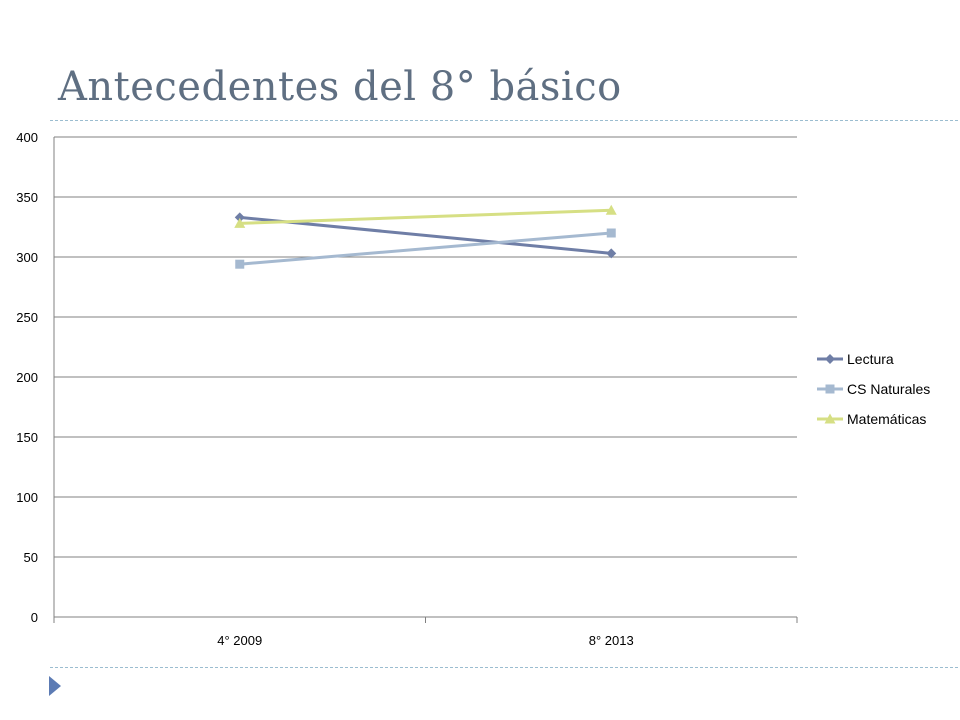 This screenshot has width=960, height=720. What do you see at coordinates (425, 632) in the screenshot?
I see `x-axis: 4° 2009 8° 2013` at bounding box center [425, 632].